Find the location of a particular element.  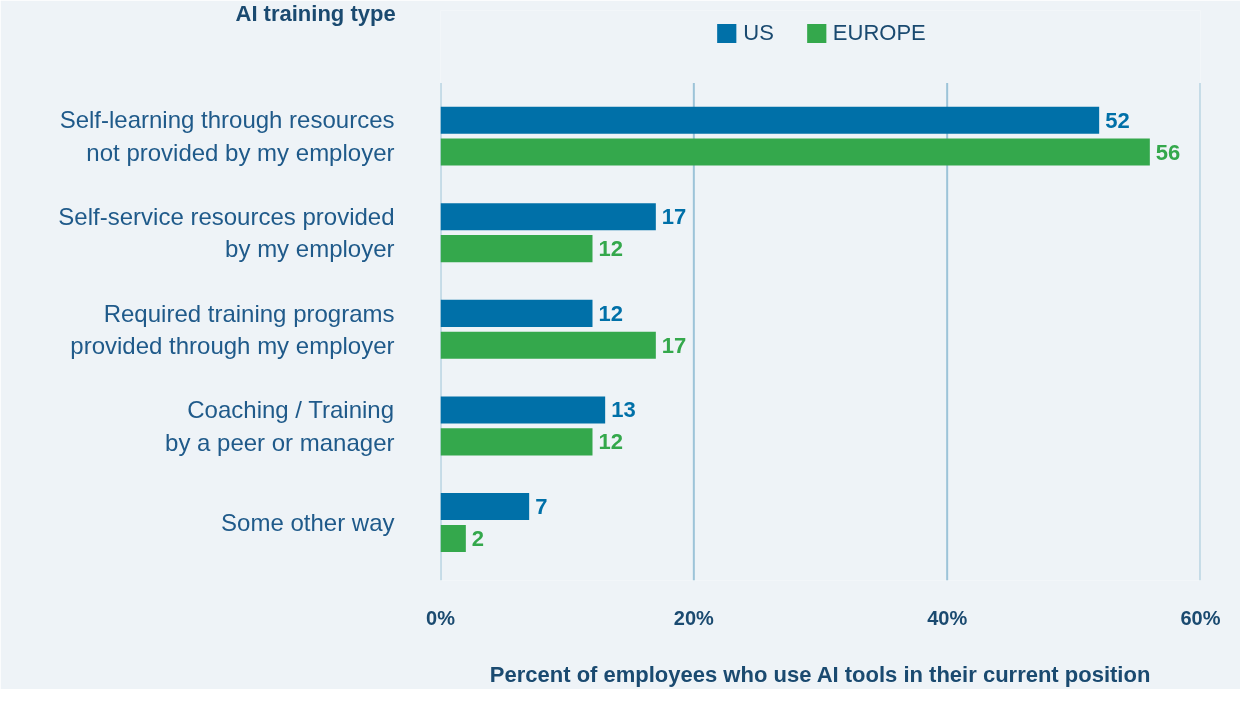

y-tick-label: Self-service resources provided by my employer is located at coordinates (226, 233).